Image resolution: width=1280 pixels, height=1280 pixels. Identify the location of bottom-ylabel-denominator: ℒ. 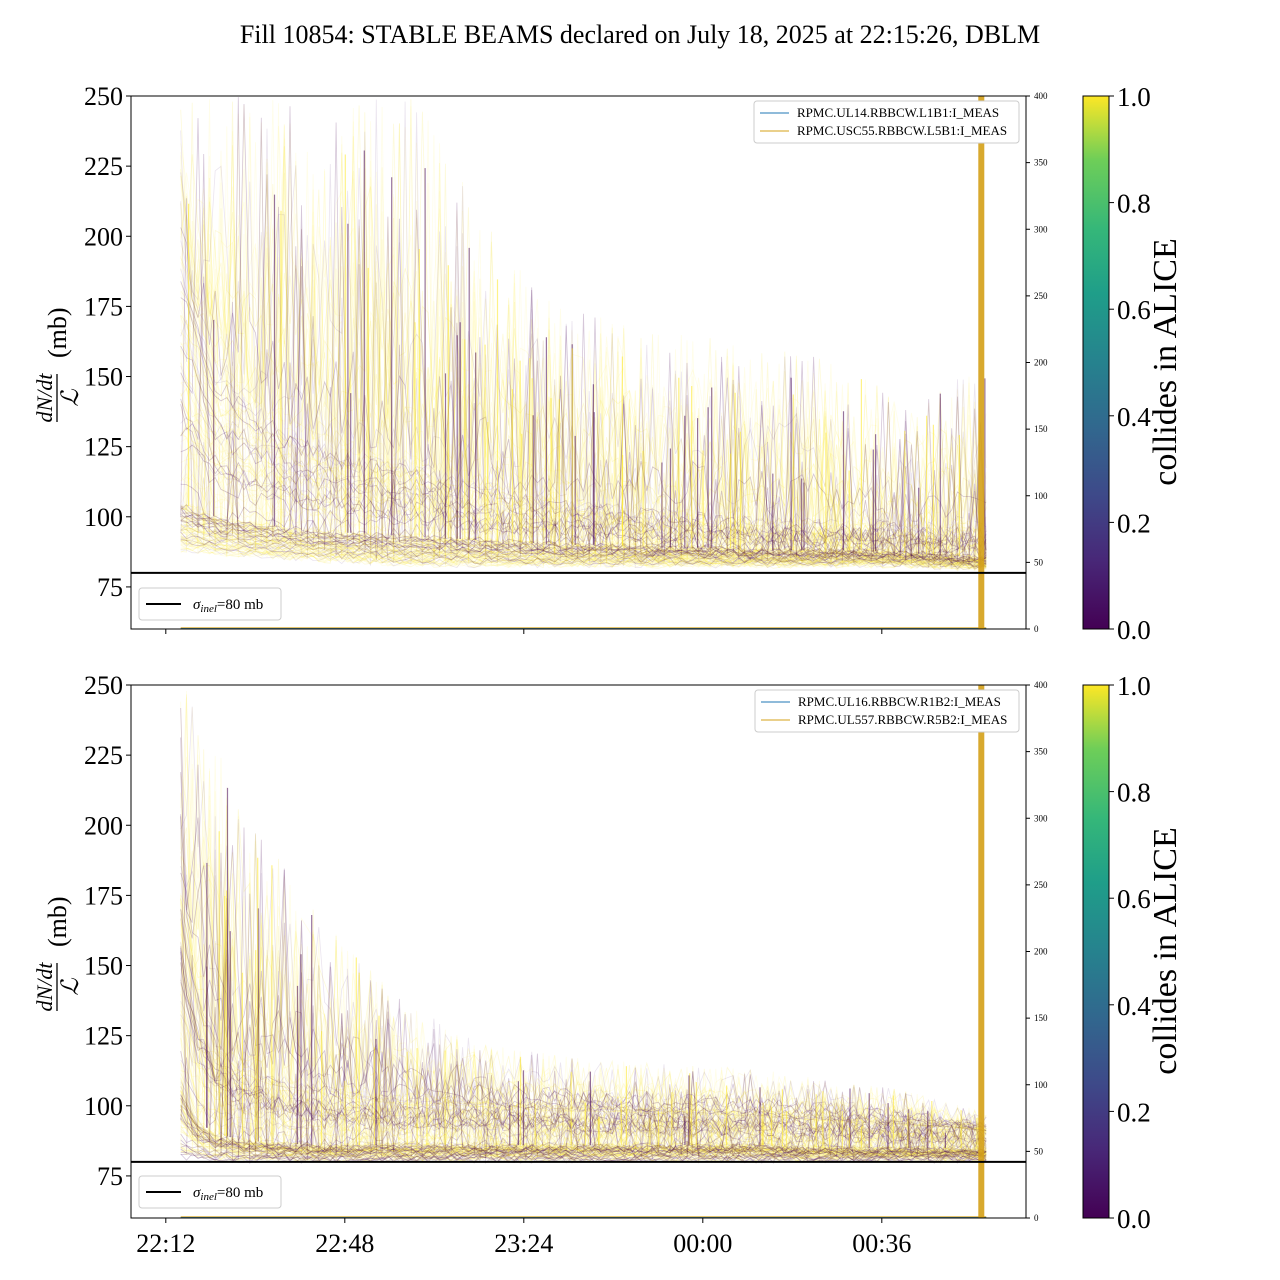
(71, 987).